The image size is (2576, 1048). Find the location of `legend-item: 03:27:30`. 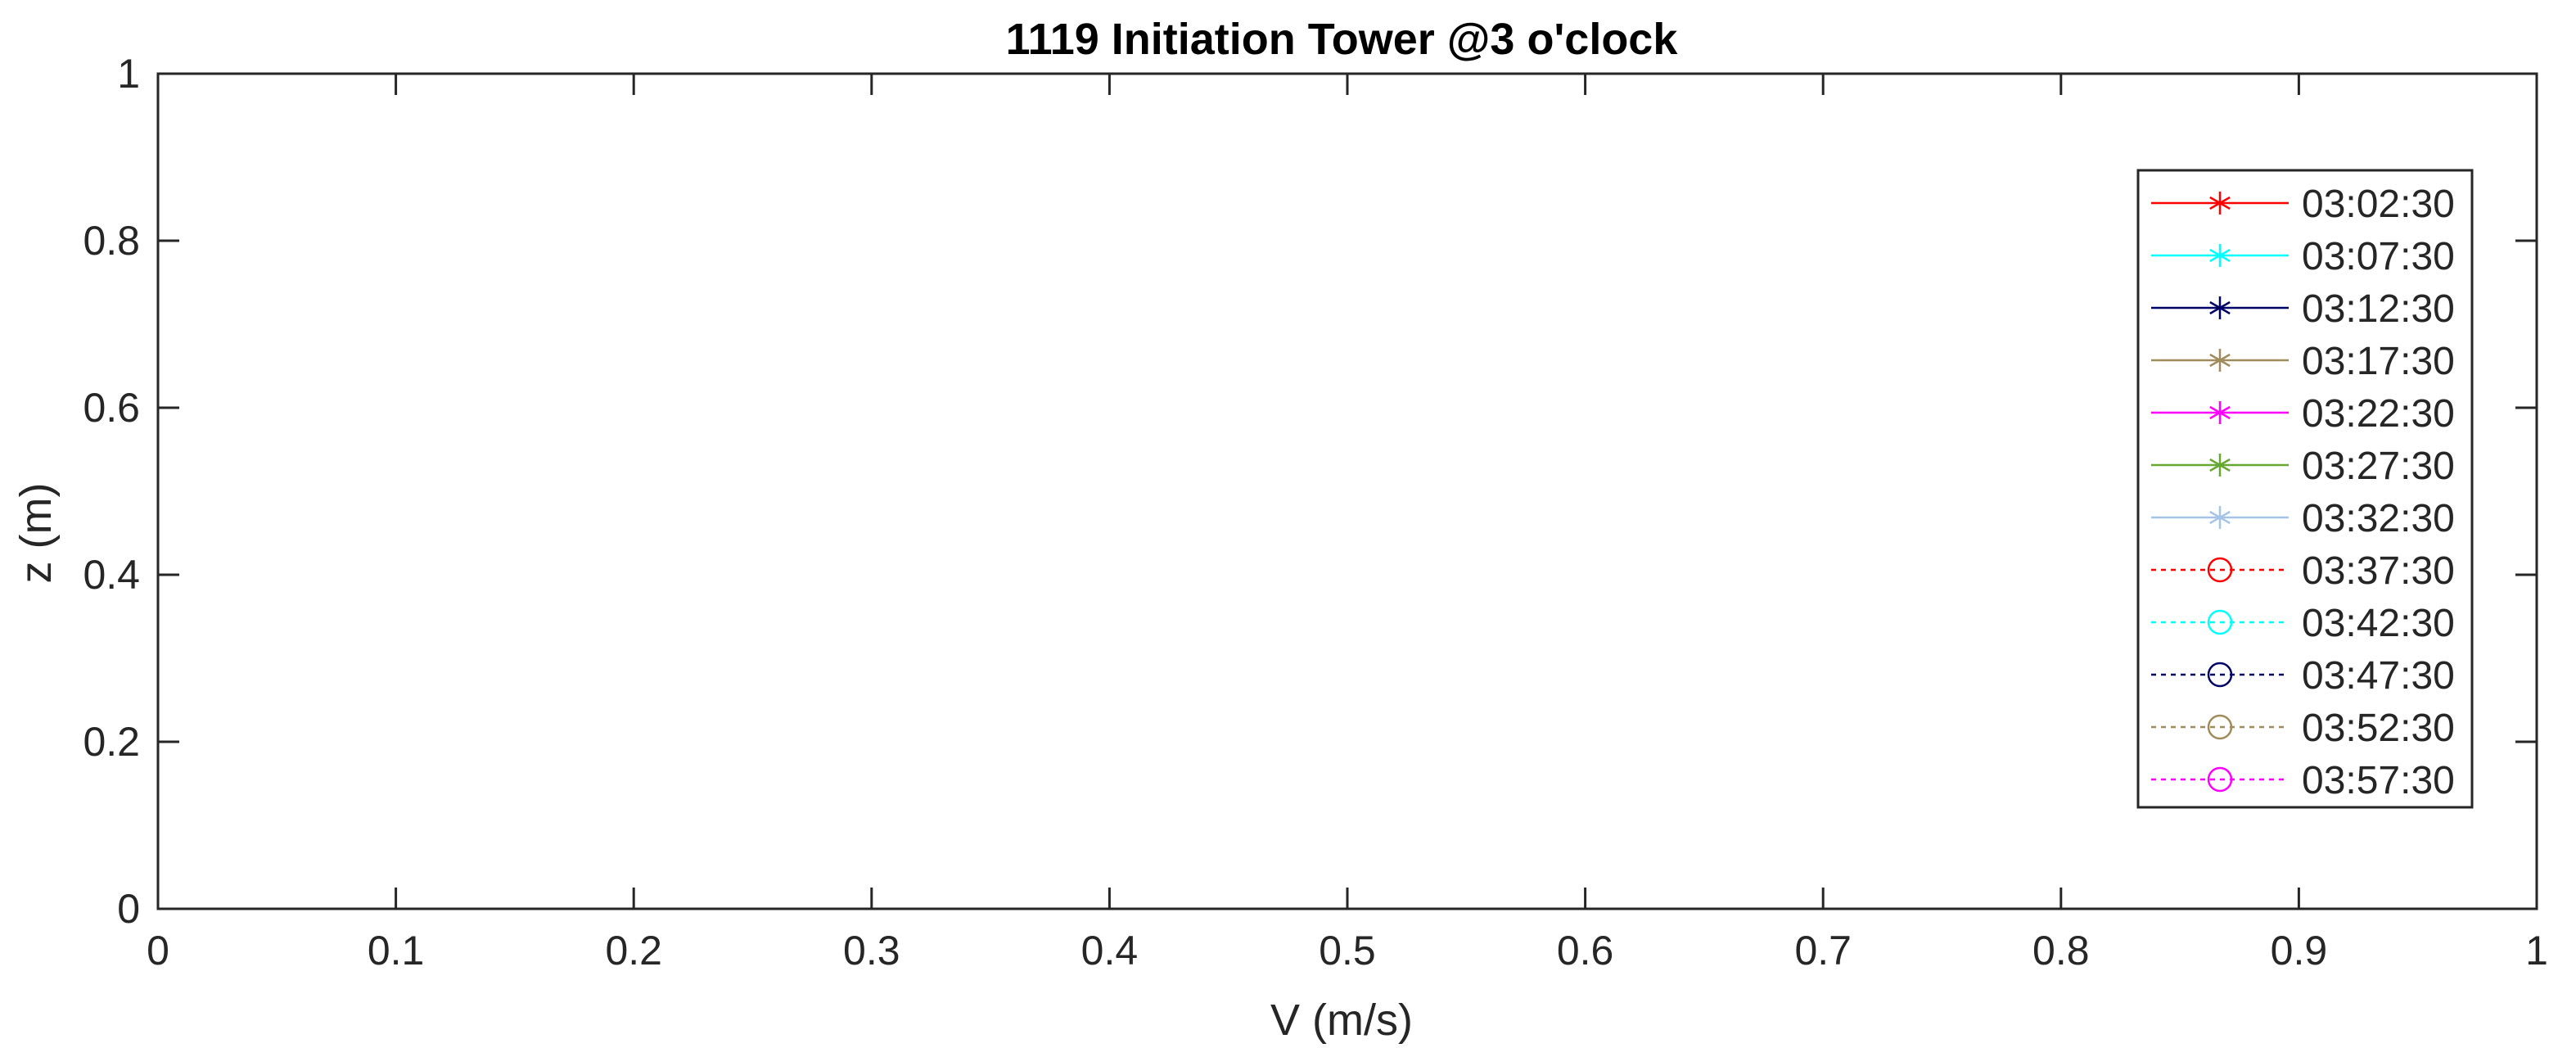

legend-item: 03:27:30 is located at coordinates (2303, 466).